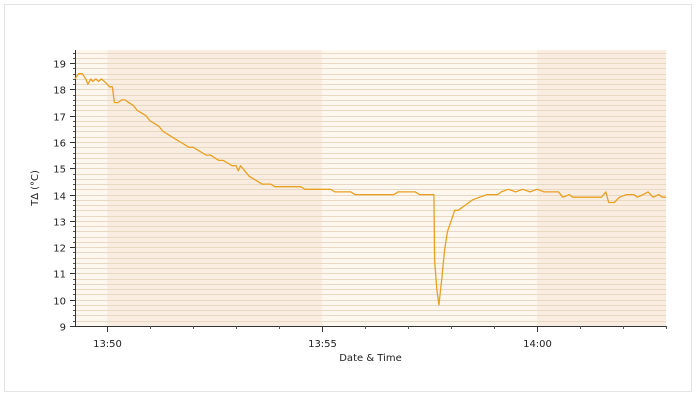  Describe the element at coordinates (59, 170) in the screenshot. I see `y-tick-label: 15` at that location.